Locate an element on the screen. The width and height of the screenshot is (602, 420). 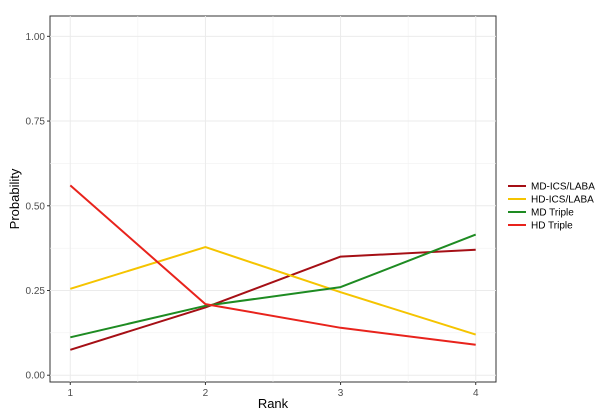
y-axis-title: Probability is located at coordinates (14, 198).